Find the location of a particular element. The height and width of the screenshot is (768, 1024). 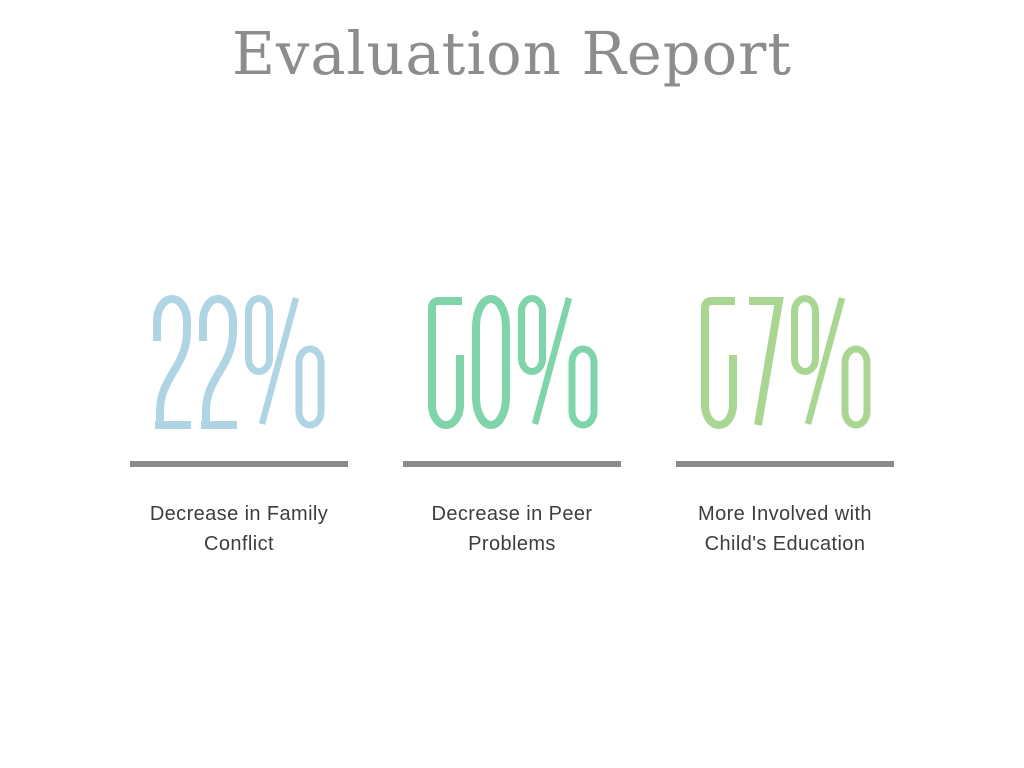

stat-card-peer-problems: Decrease in Peer Problems is located at coordinates (512, 427).